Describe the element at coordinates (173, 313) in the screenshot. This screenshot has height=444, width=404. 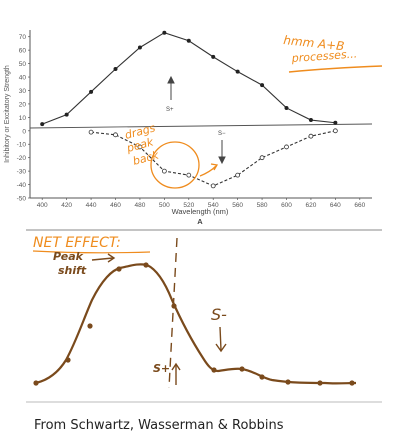
I see `stimulus-dashed-line` at that location.